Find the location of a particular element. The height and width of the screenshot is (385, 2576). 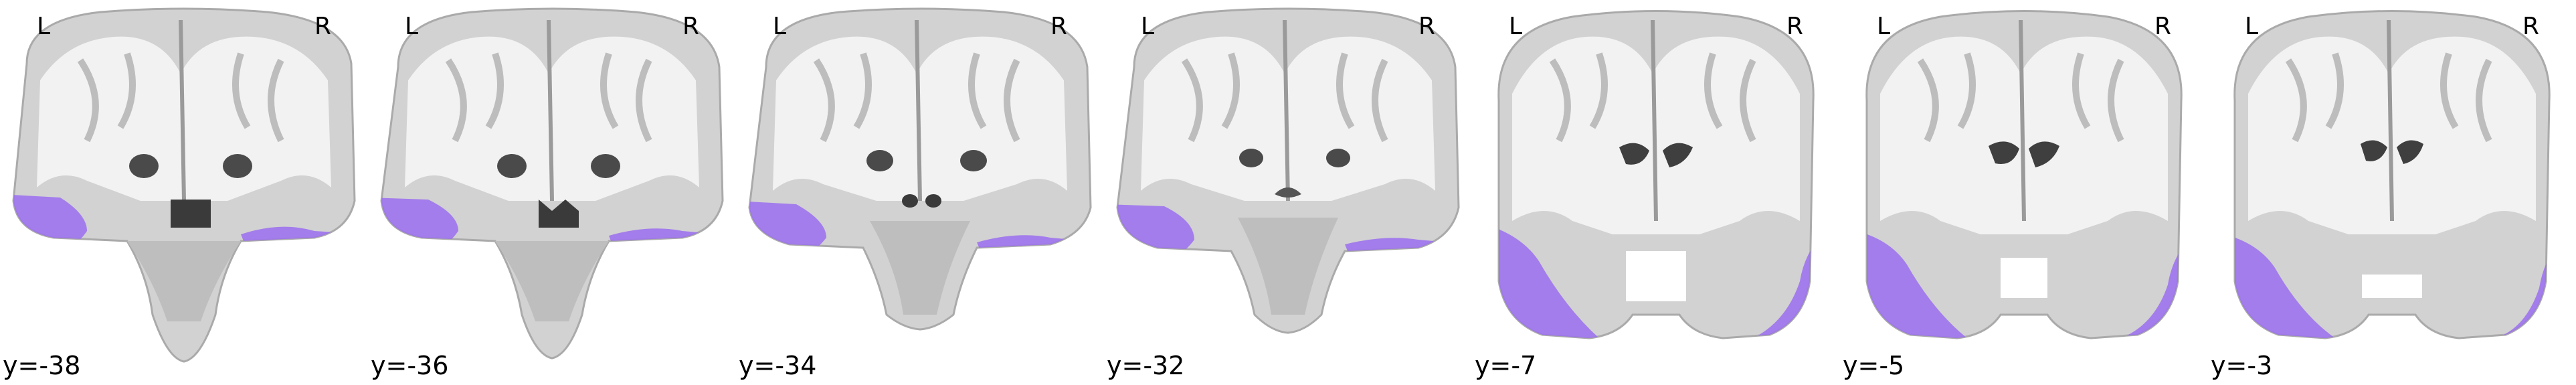

slice-coordinate-label: y=-36 is located at coordinates (410, 365).